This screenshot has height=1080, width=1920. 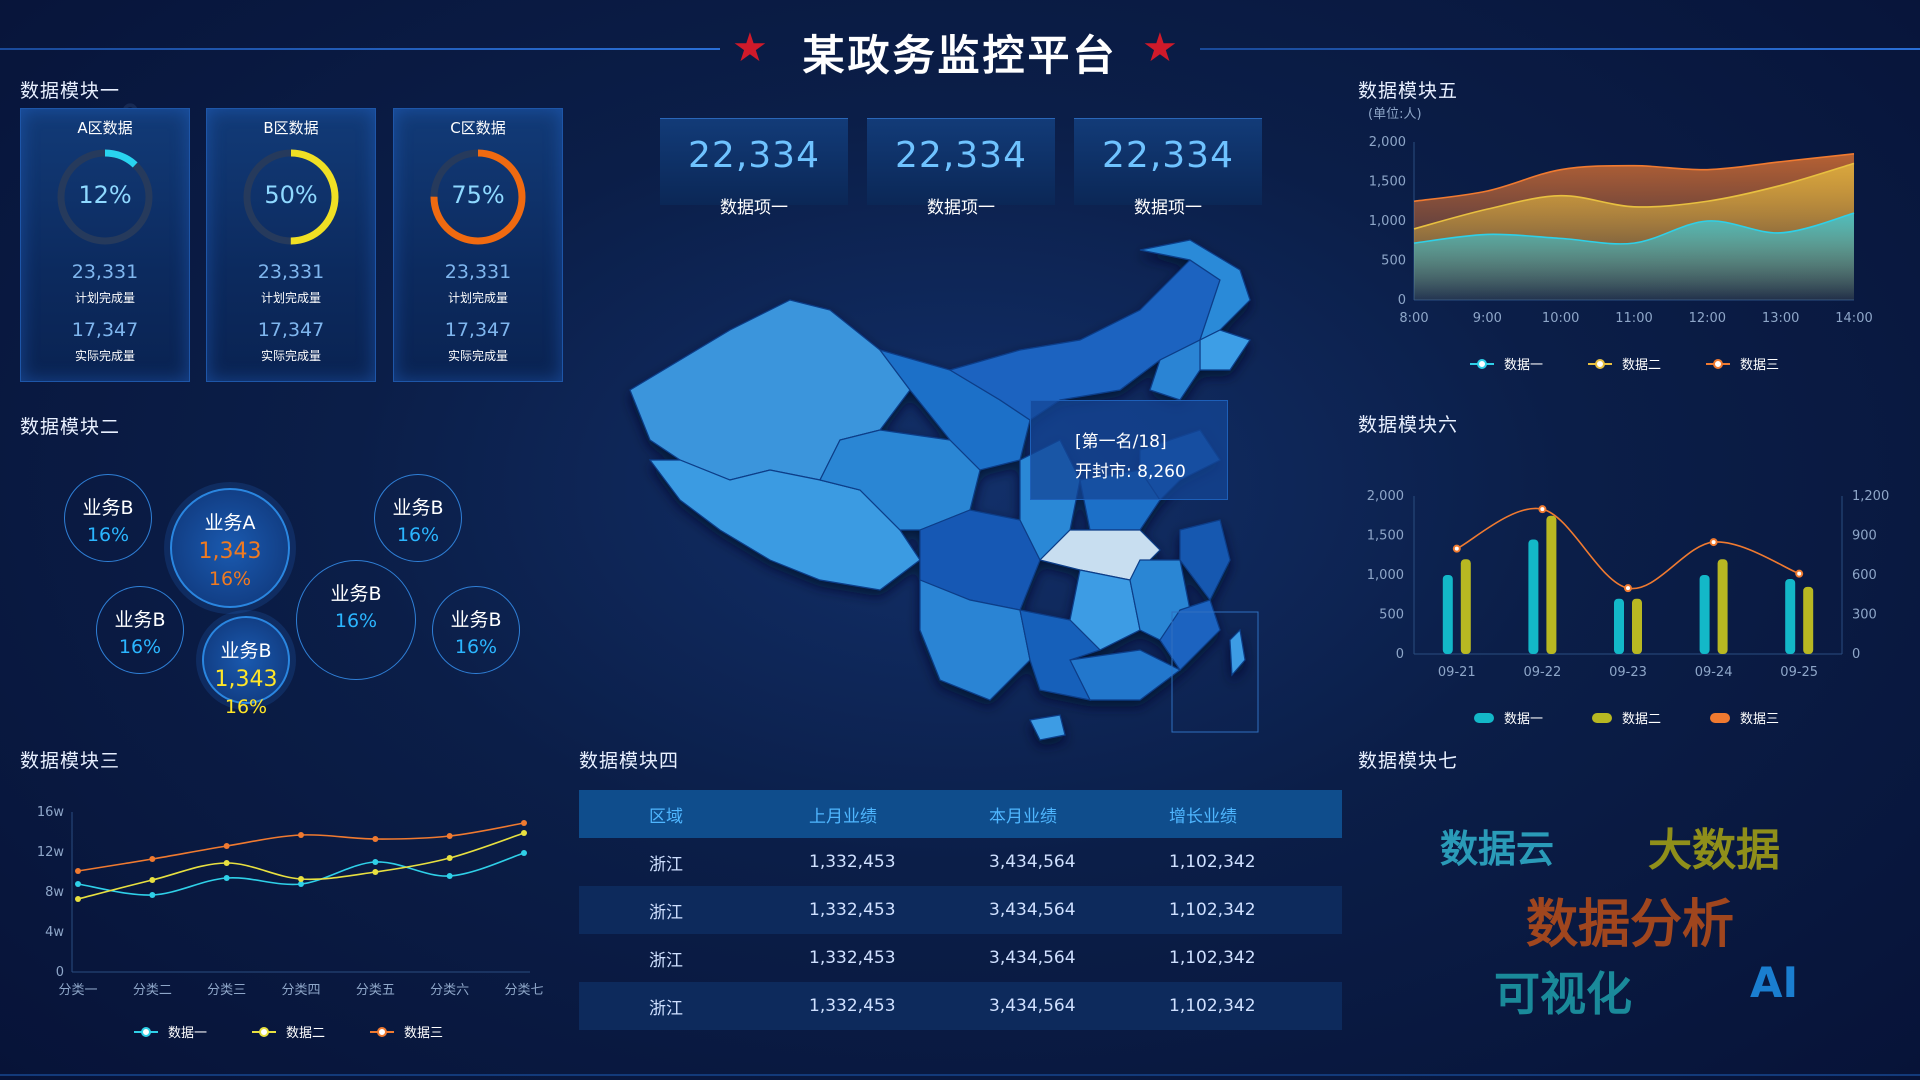 I want to click on x-tick-label: 13:00, so click(x=1780, y=318).